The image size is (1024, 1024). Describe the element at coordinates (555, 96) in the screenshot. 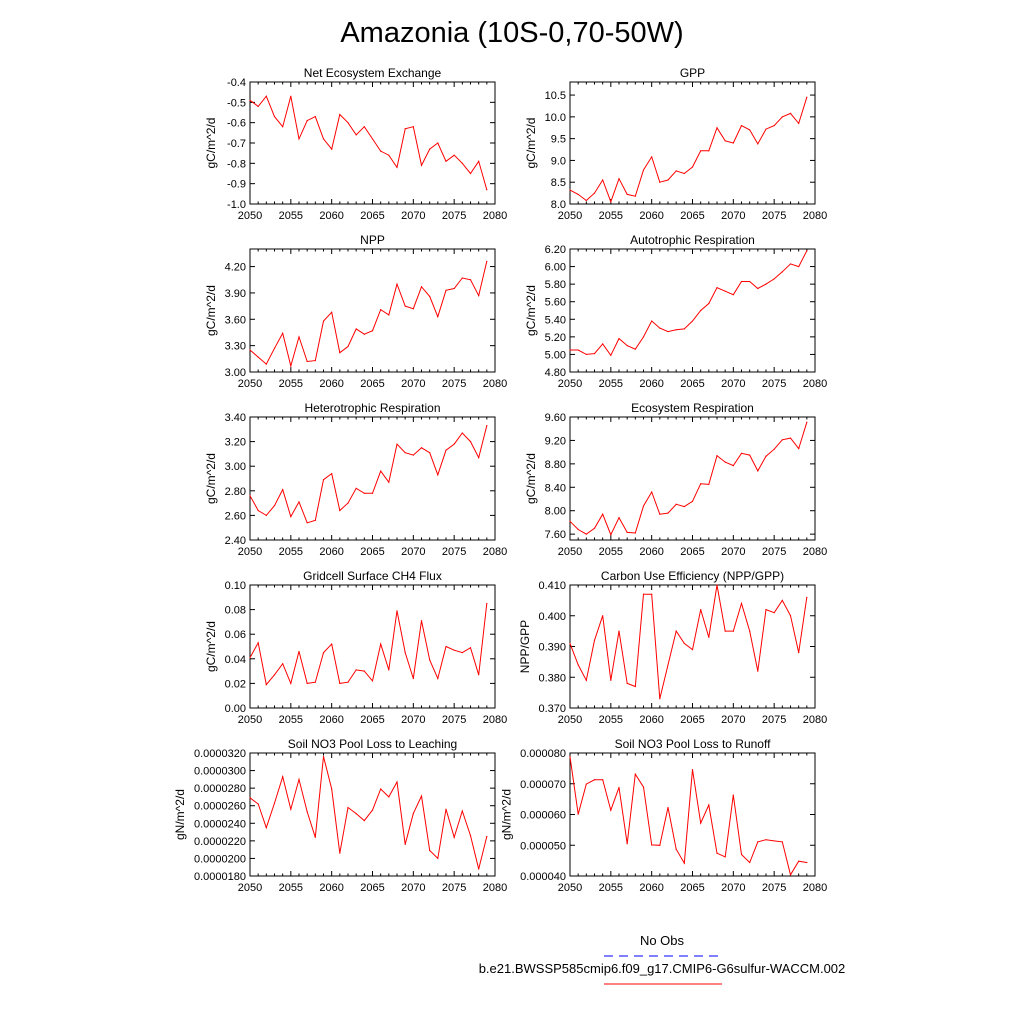

I see `y-tick-label: 10.5` at that location.